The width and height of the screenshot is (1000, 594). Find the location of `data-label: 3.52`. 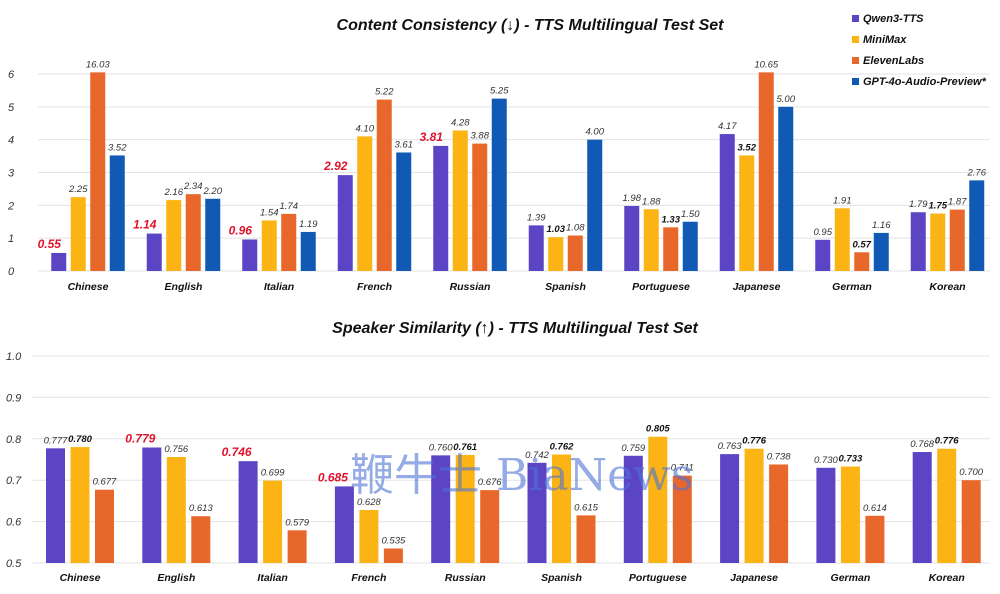

data-label: 3.52 is located at coordinates (747, 147).